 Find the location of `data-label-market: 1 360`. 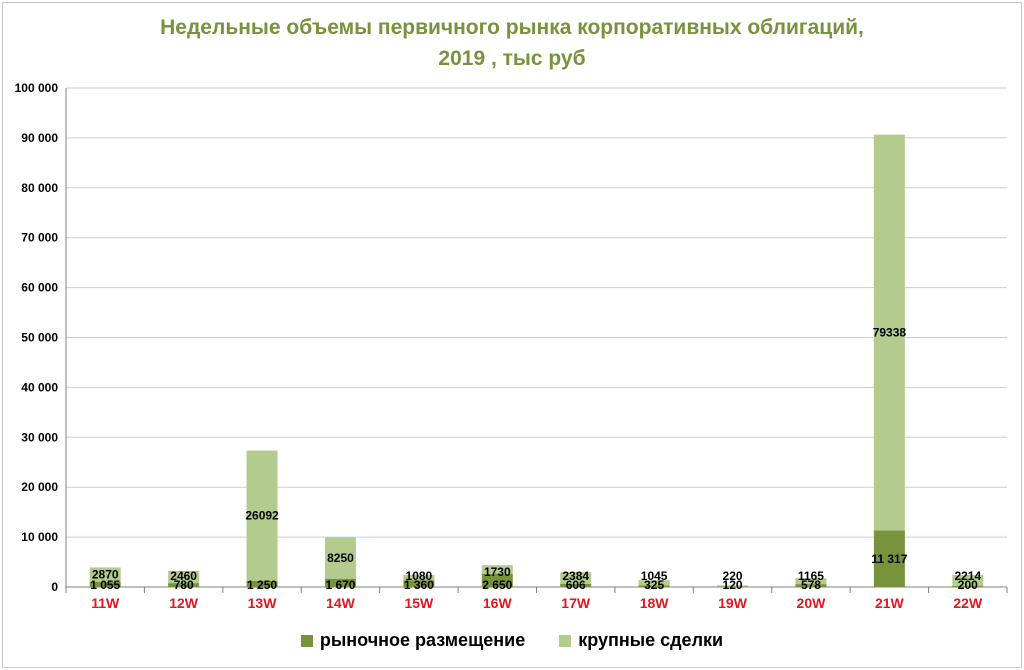

data-label-market: 1 360 is located at coordinates (419, 585).